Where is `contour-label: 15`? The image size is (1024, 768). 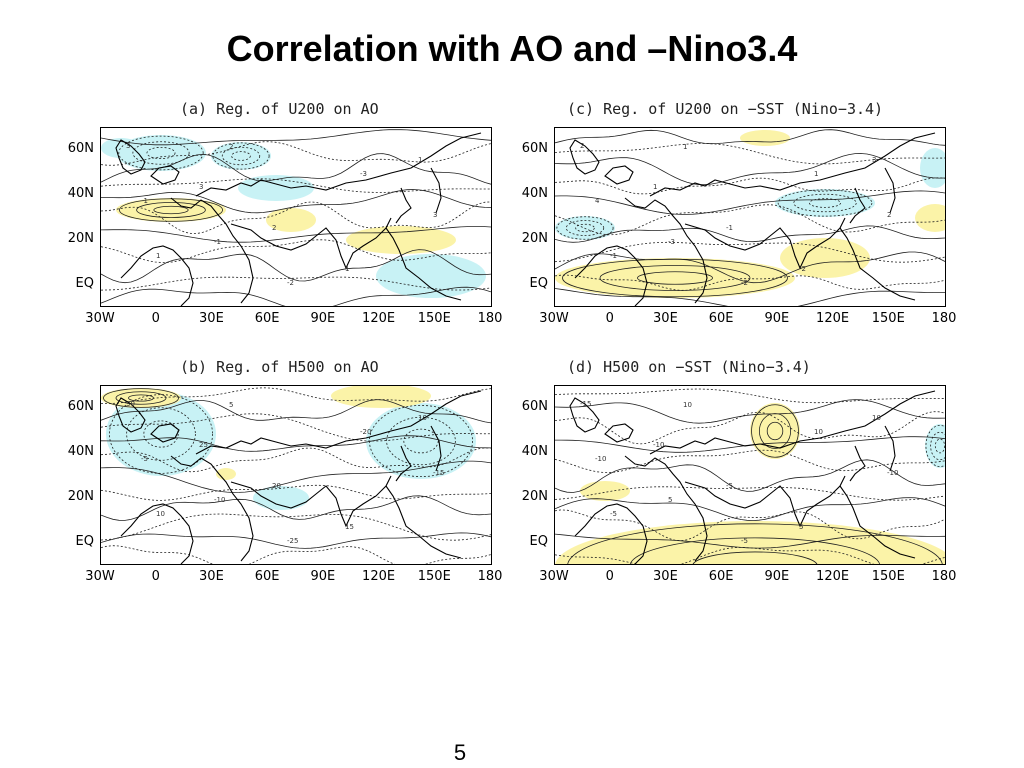
contour-label: 15 is located at coordinates (349, 527).